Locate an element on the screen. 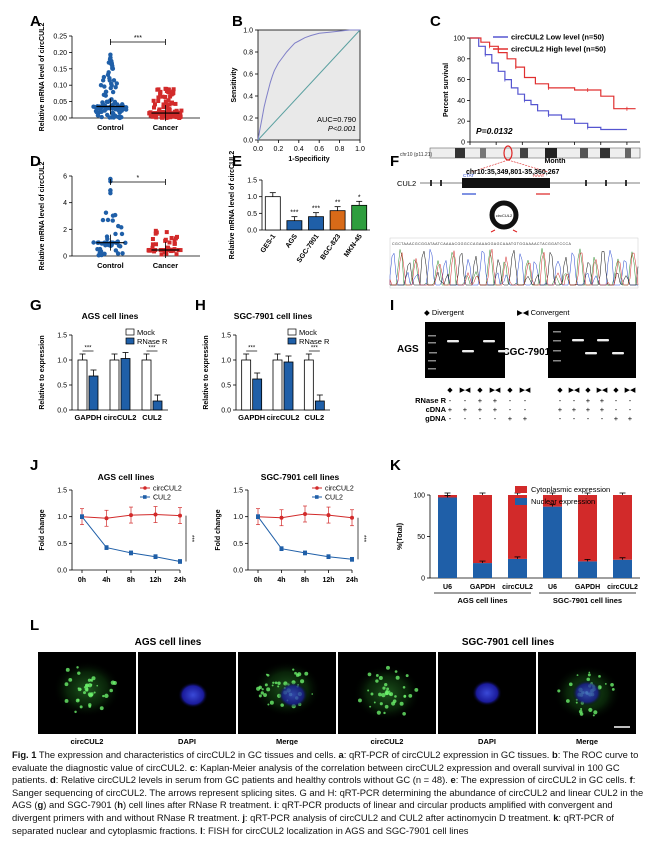 This screenshot has height=859, width=657. pA-ytick-label: 0.00 is located at coordinates (60, 119).